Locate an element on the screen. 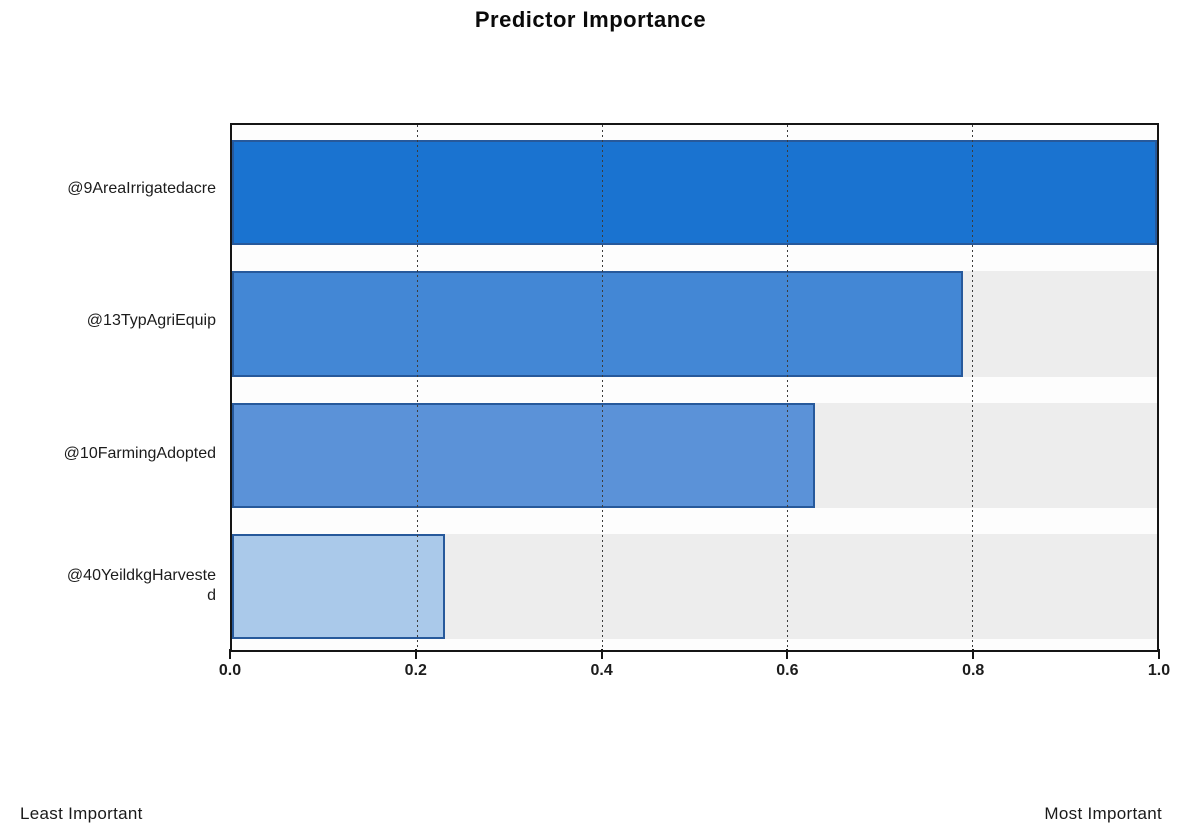  bar-@9AreaIrrigatedacre is located at coordinates (694, 193).